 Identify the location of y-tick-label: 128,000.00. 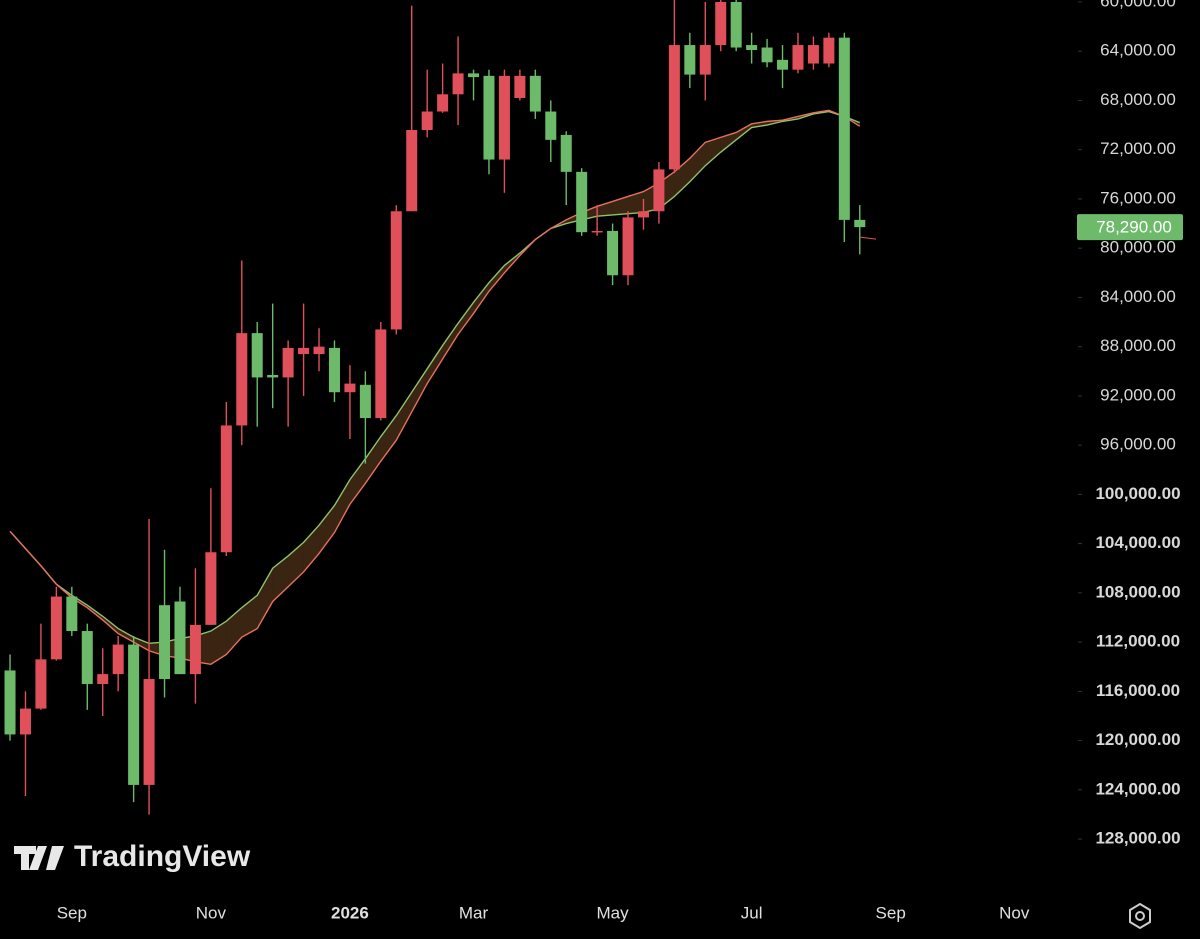
(1137, 838).